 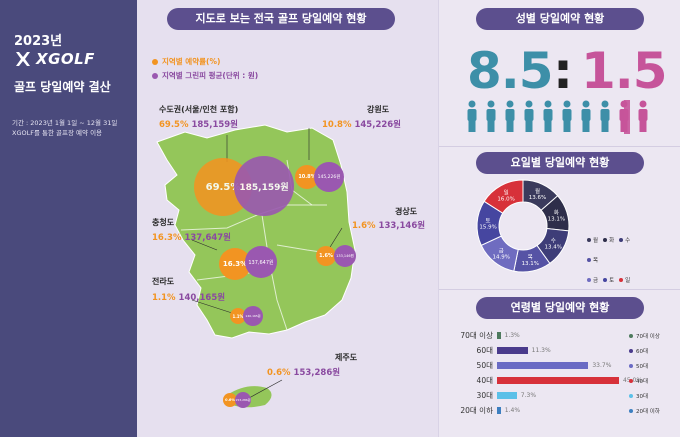 What do you see at coordinates (476, 335) in the screenshot?
I see `age-label: 70대 이상` at bounding box center [476, 335].